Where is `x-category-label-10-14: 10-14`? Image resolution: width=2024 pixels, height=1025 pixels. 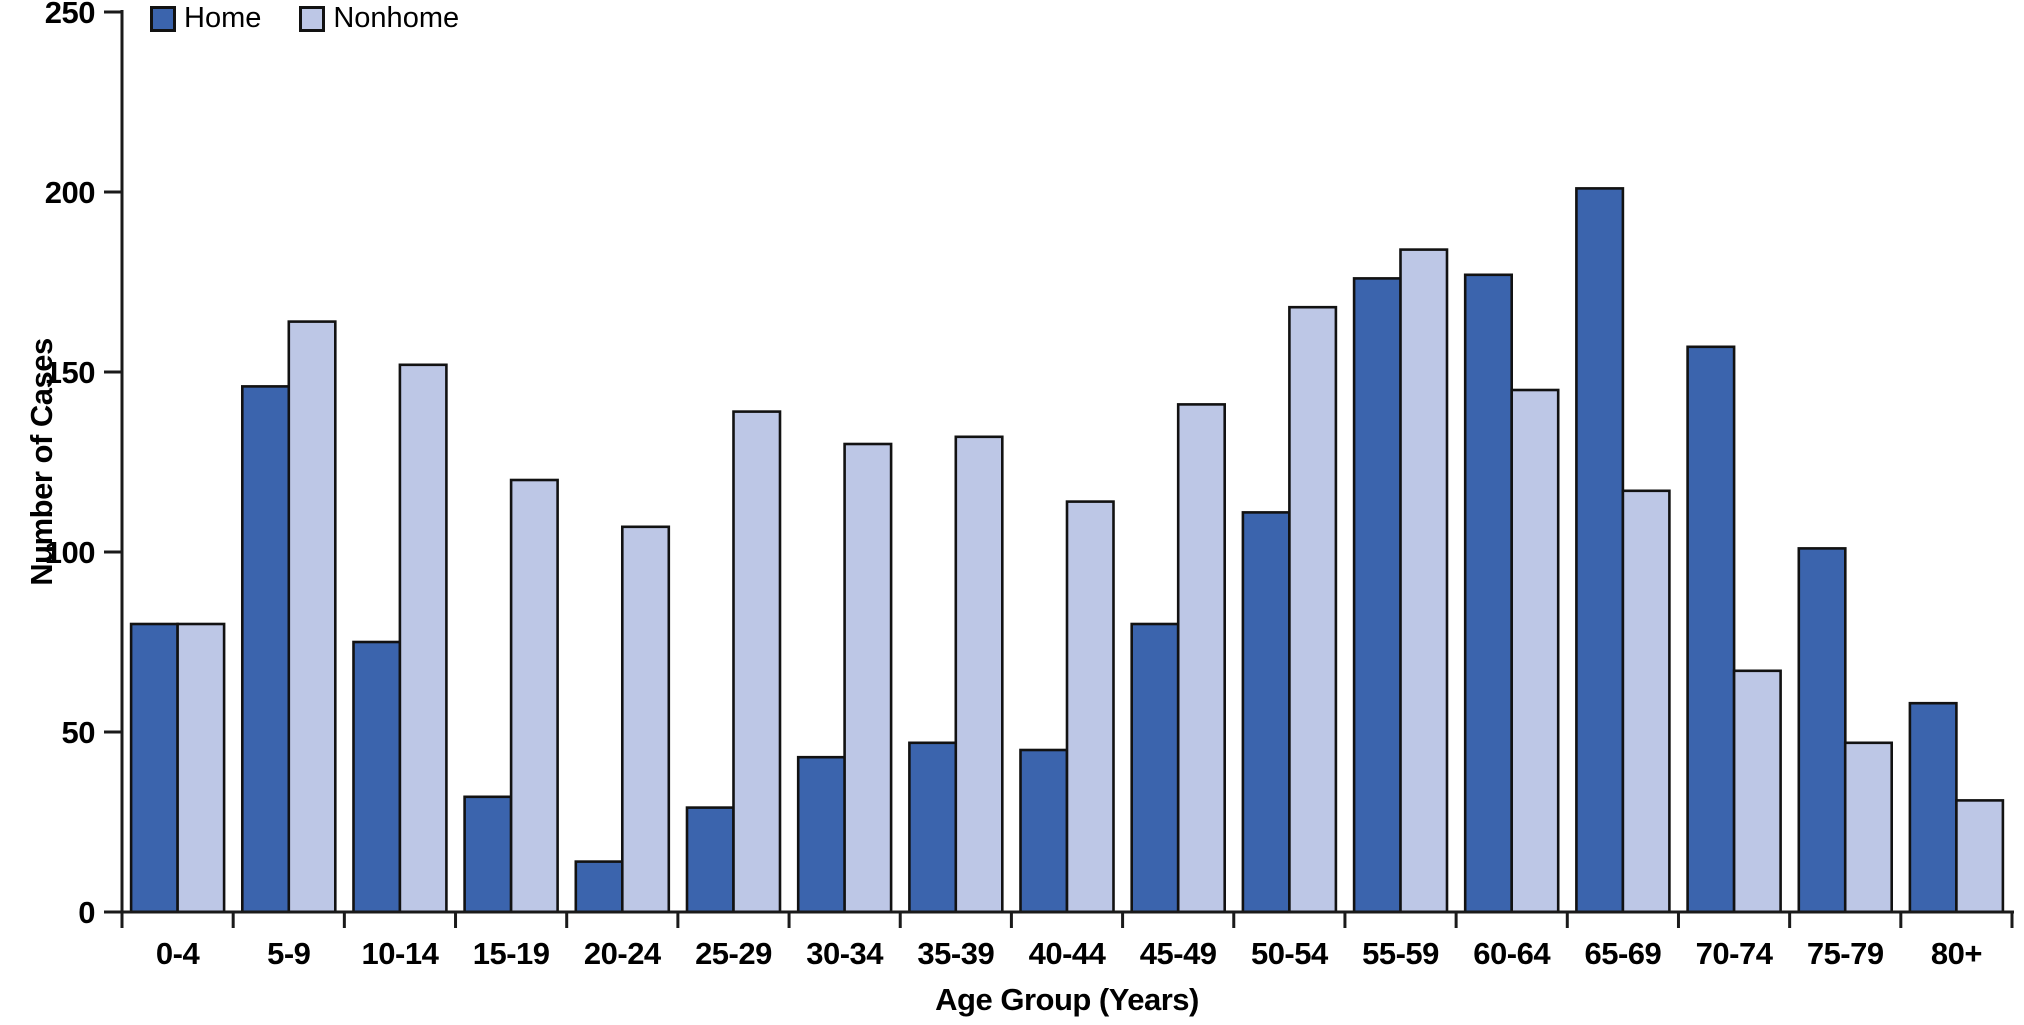 x-category-label-10-14: 10-14 is located at coordinates (401, 953).